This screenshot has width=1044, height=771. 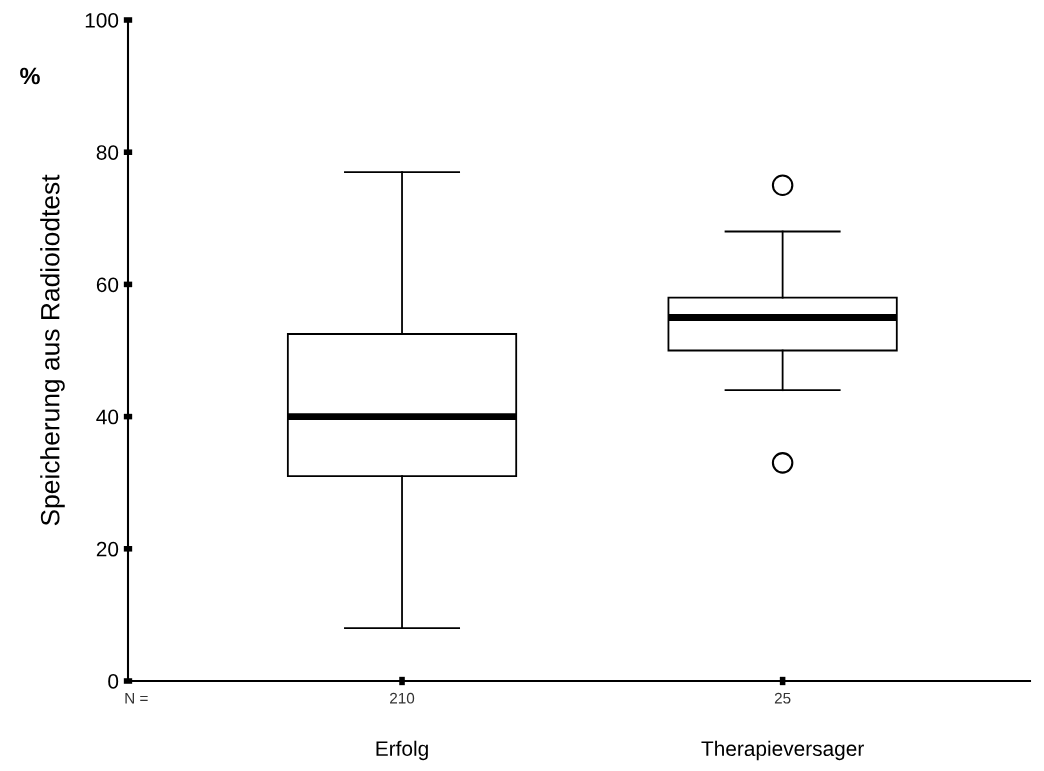 What do you see at coordinates (107, 417) in the screenshot?
I see `y-tick-label: 40` at bounding box center [107, 417].